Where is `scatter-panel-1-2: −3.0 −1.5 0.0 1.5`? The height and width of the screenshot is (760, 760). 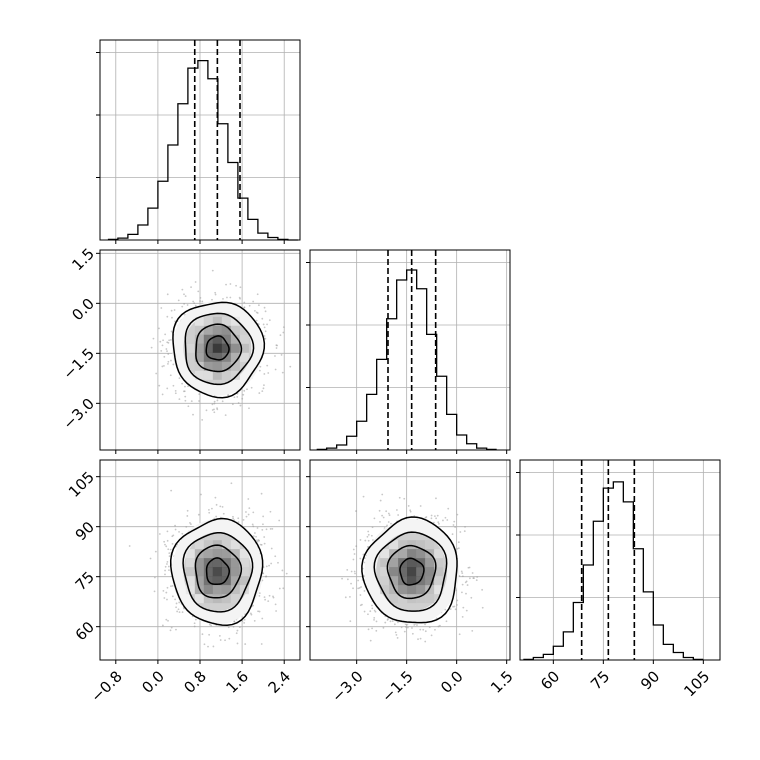 scatter-panel-1-2: −3.0 −1.5 0.0 1.5 is located at coordinates (180, 349).